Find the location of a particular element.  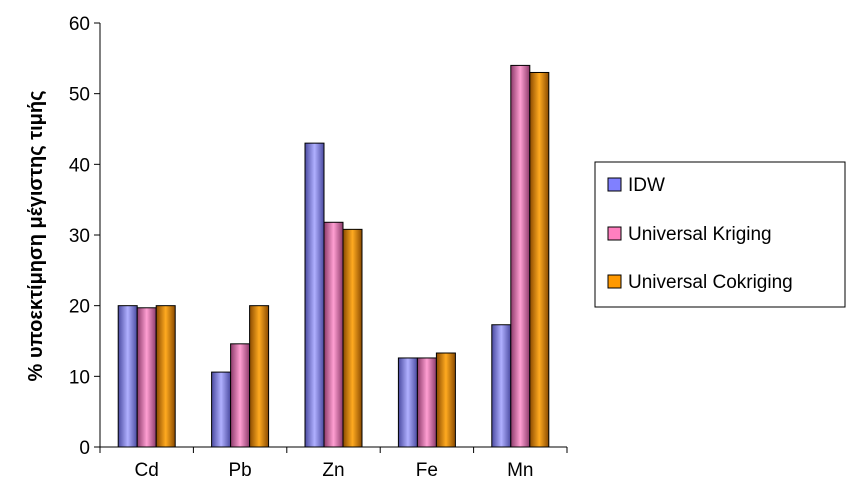

x-tick-label-pb: Pb is located at coordinates (239, 470).